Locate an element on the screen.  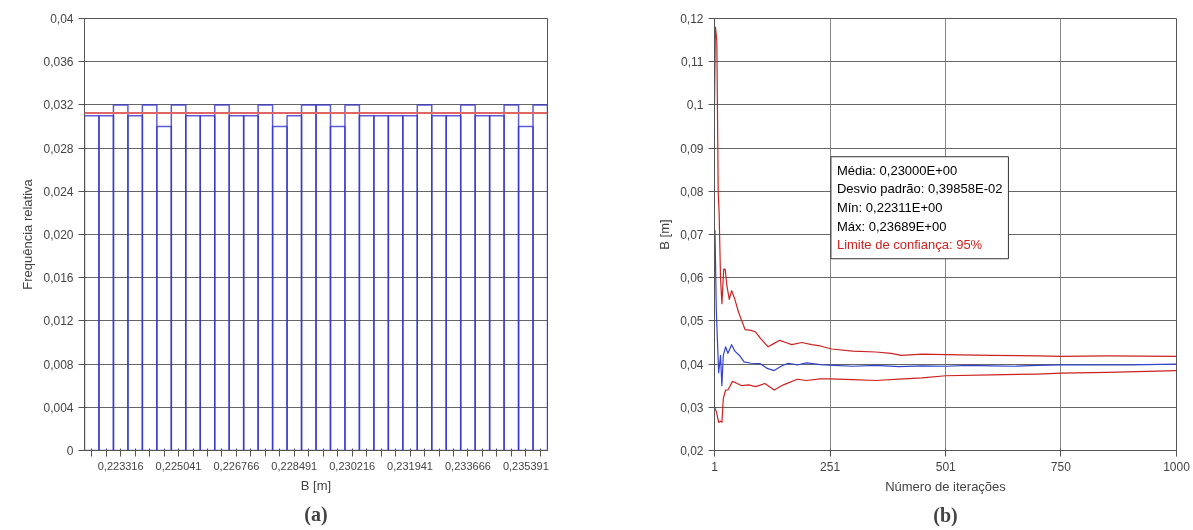
x-tick-label: 0,228491 is located at coordinates (294, 465).